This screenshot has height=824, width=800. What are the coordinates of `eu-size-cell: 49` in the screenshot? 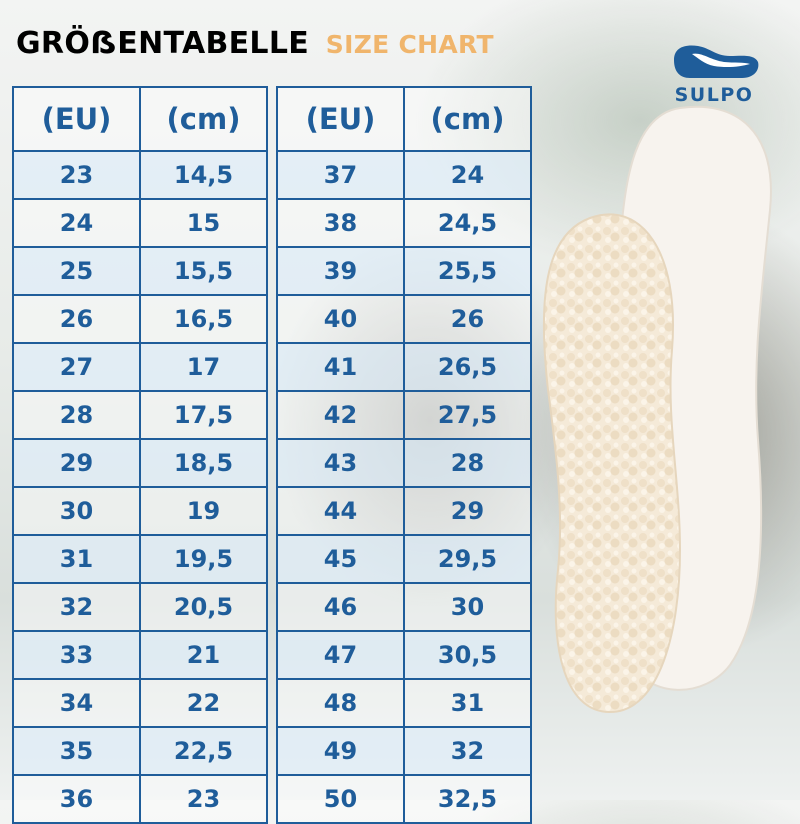 It's located at (340, 751).